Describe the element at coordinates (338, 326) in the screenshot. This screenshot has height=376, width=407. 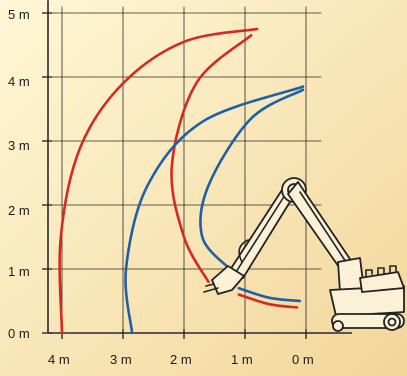
I see `machine-wheel-rear` at that location.